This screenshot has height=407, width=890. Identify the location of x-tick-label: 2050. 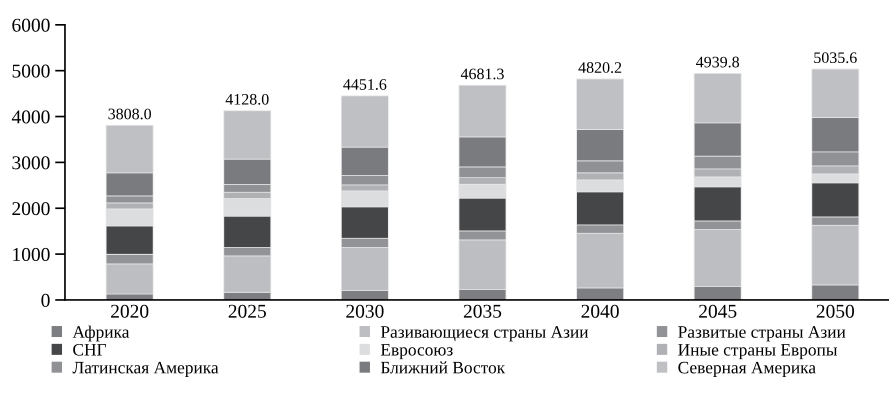
(835, 311).